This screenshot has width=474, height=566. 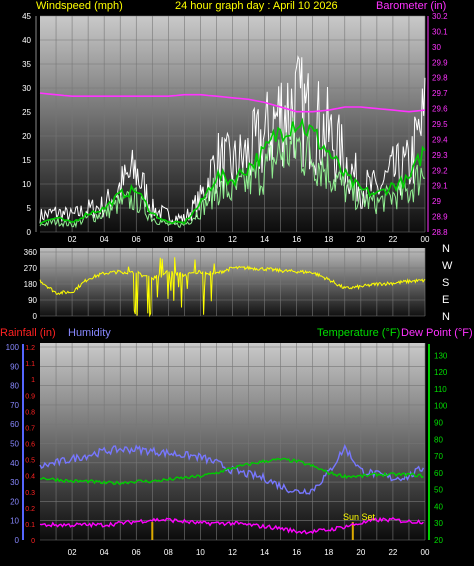 I want to click on temperature-tick-label: 20, so click(x=438, y=540).